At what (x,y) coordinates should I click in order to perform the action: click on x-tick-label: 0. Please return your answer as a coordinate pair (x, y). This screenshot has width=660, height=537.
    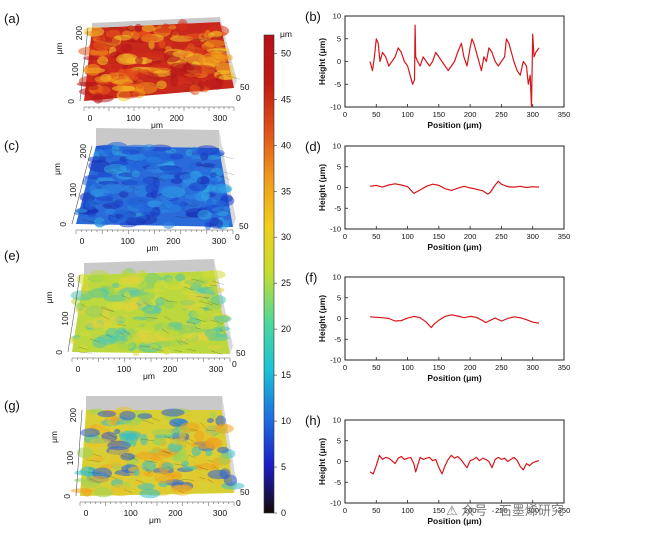
    Looking at the image, I should click on (90, 118).